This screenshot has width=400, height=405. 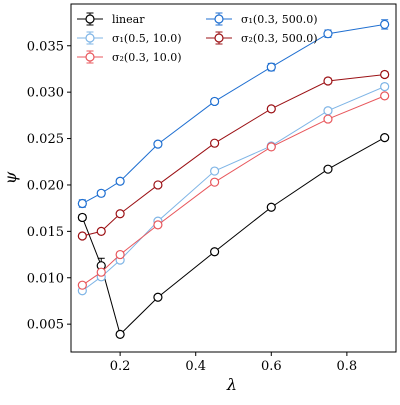 What do you see at coordinates (347, 366) in the screenshot?
I see `x-tick-label: 0.8` at bounding box center [347, 366].